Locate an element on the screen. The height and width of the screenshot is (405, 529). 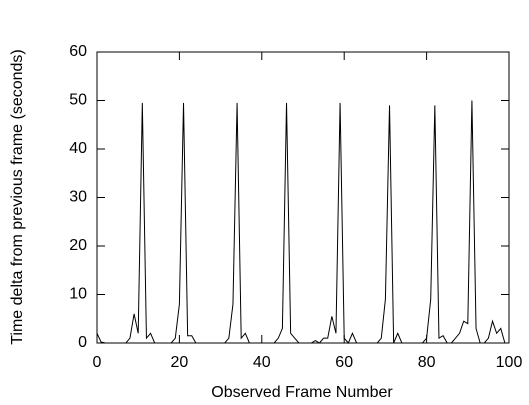
y-tick-label: 50 is located at coordinates (78, 100).